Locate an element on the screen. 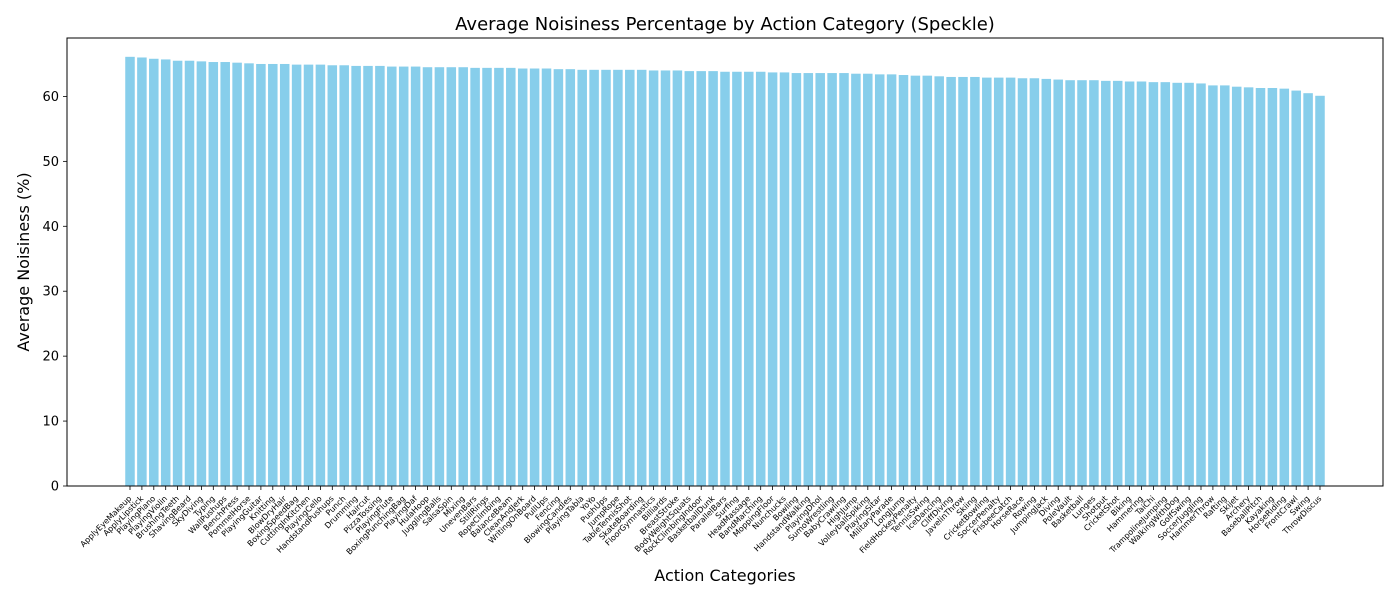 This screenshot has width=1400, height=600. y-tick-label: 40 is located at coordinates (50, 227).